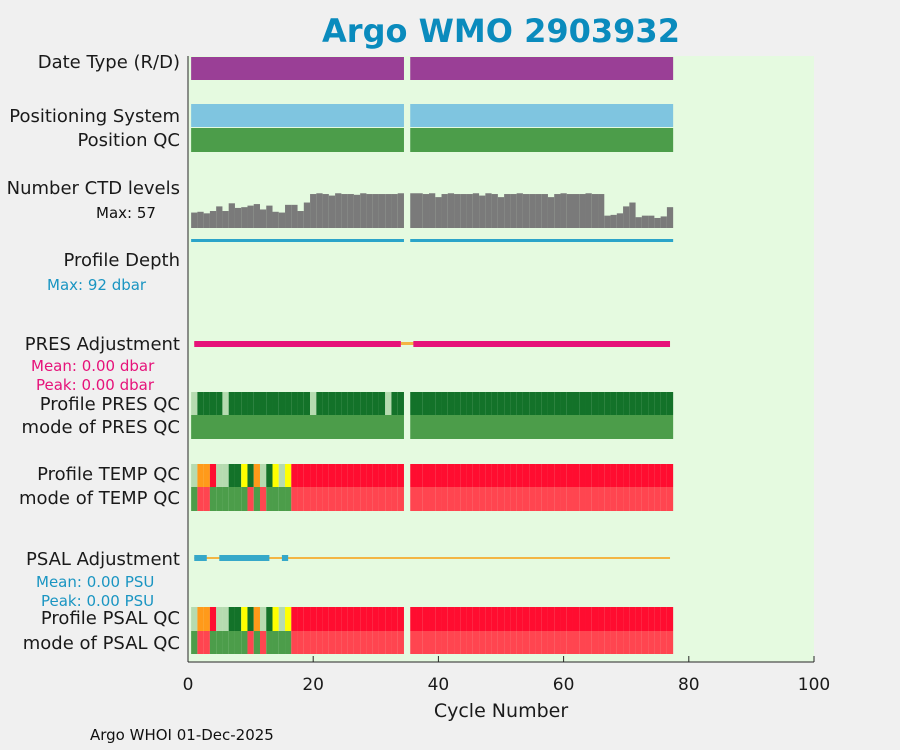 Image resolution: width=900 pixels, height=750 pixels. Describe the element at coordinates (93, 366) in the screenshot. I see `pres-mean-label: Mean: 0.00 dbar` at that location.